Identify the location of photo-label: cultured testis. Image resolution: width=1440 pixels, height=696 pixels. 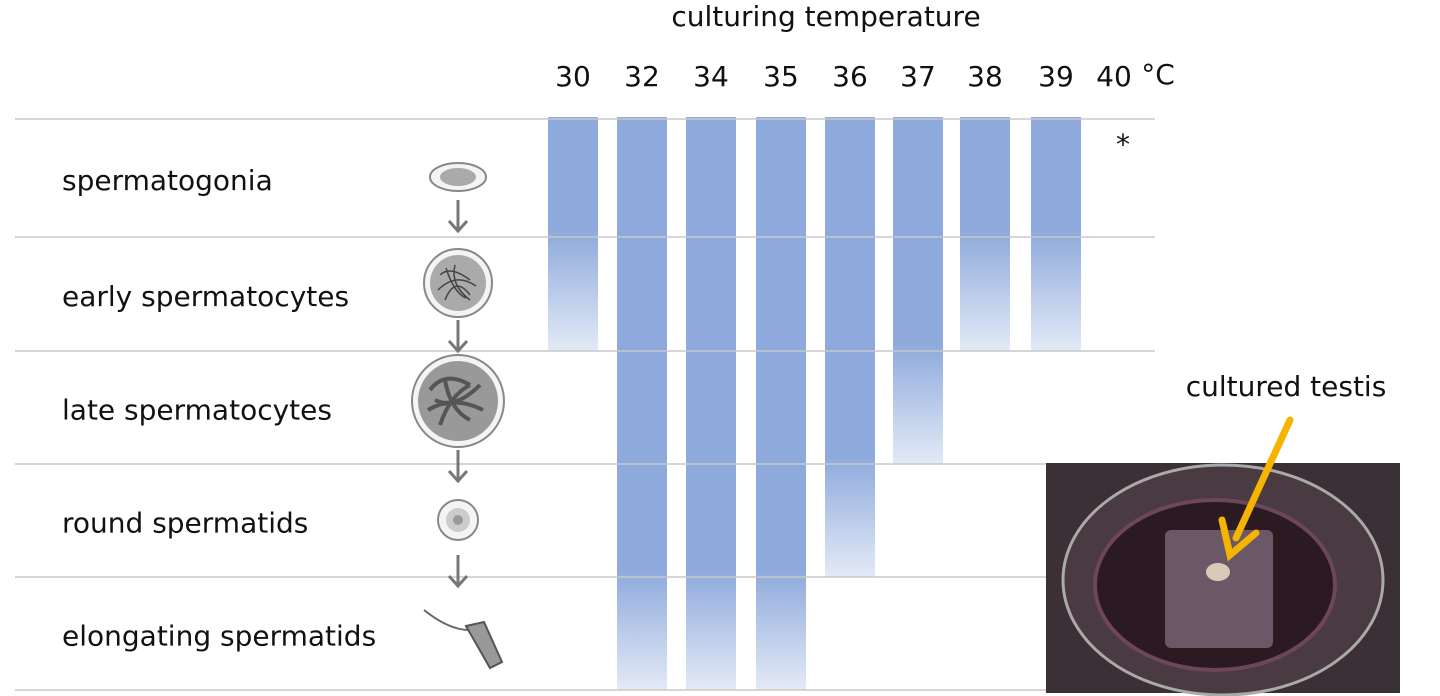
(1286, 386).